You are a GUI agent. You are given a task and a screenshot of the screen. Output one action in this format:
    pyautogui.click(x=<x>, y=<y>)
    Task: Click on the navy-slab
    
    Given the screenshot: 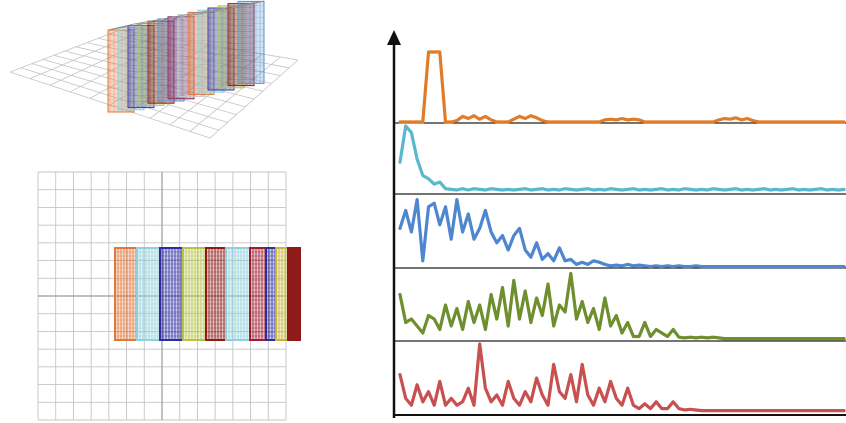 What is the action you would take?
    pyautogui.click(x=271, y=294)
    